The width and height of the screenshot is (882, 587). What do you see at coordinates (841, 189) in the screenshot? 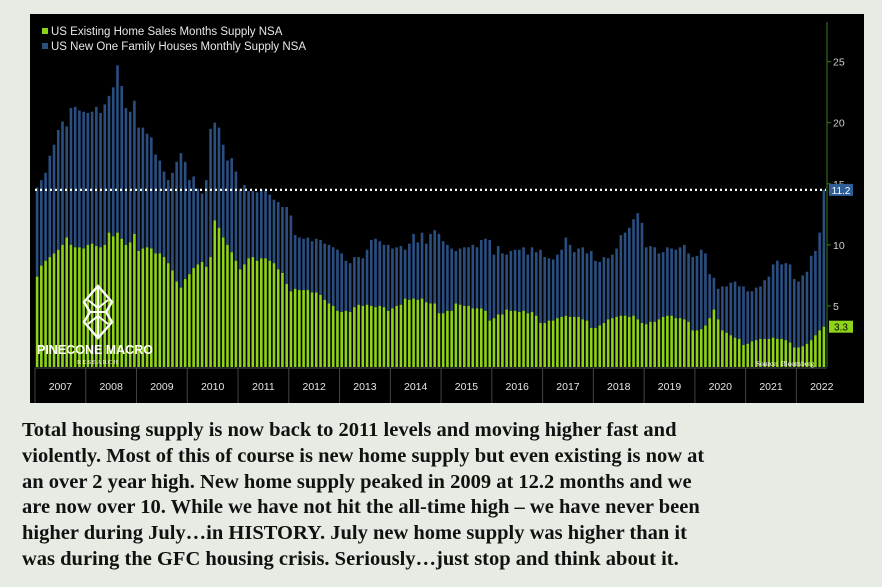
I see `end-label-new-box` at bounding box center [841, 189].